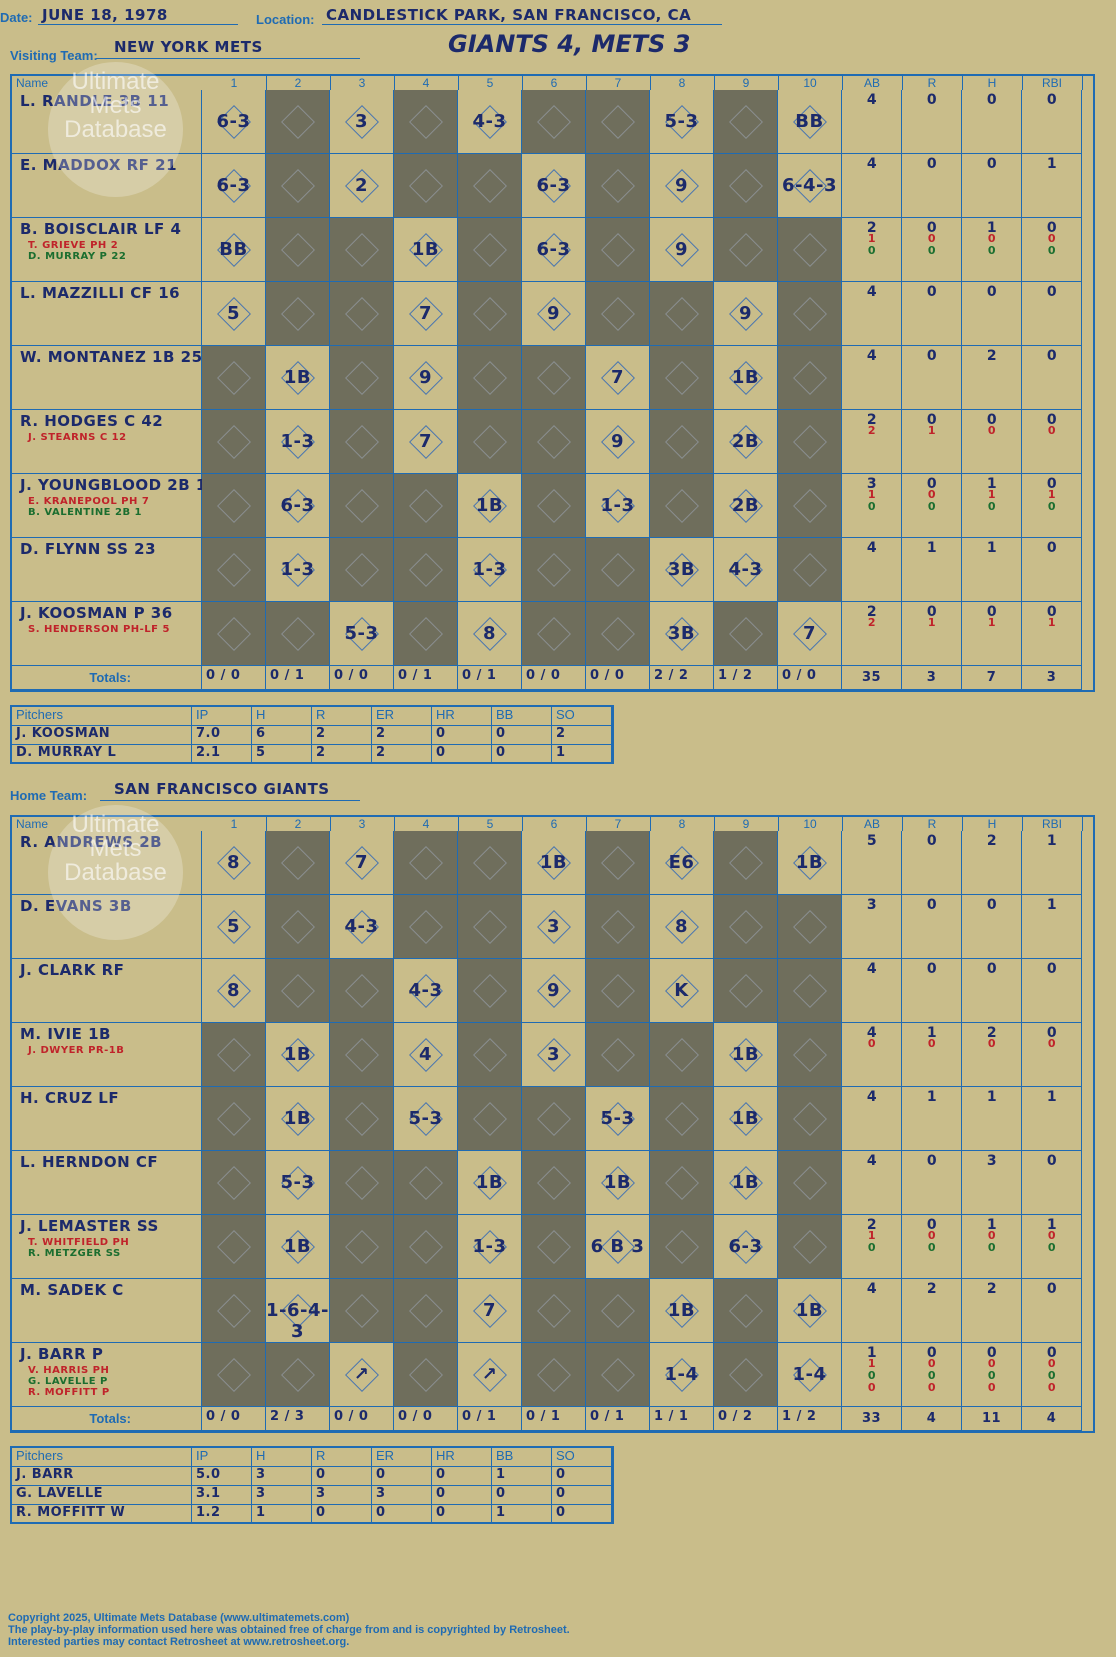 The width and height of the screenshot is (1116, 1657). I want to click on home-stat-h: 2, so click(992, 1289).